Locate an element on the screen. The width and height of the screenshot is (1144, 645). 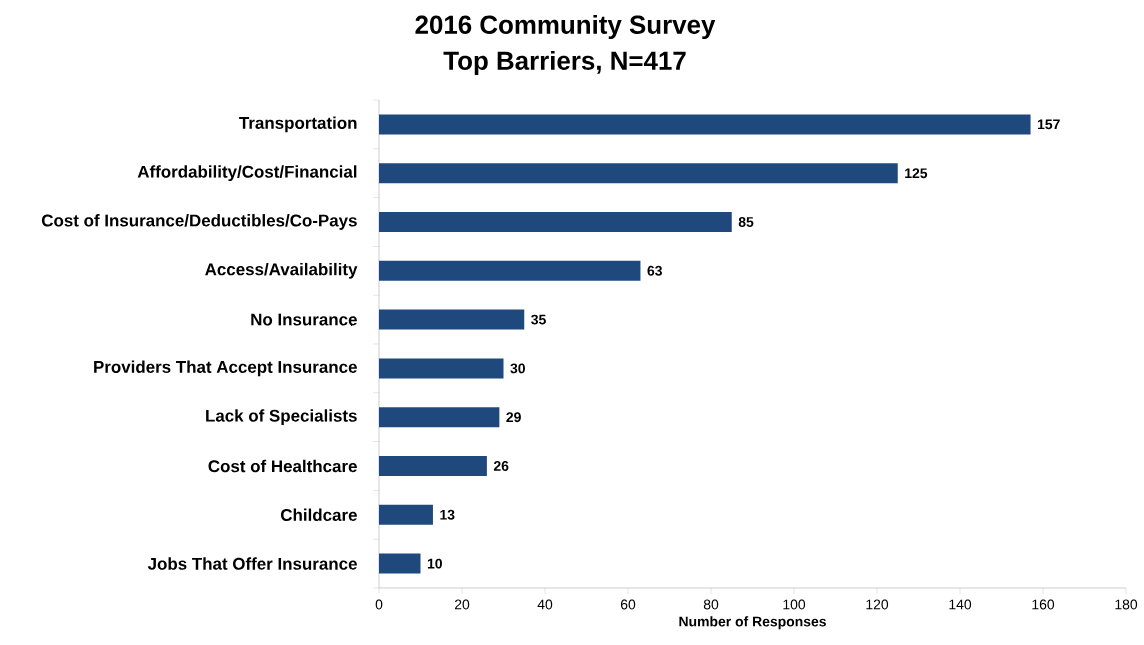
data-label: 29 is located at coordinates (513, 417).